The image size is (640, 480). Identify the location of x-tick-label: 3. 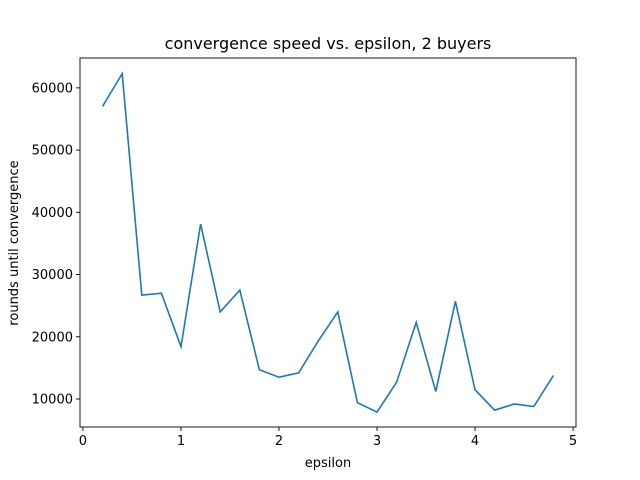
(377, 441).